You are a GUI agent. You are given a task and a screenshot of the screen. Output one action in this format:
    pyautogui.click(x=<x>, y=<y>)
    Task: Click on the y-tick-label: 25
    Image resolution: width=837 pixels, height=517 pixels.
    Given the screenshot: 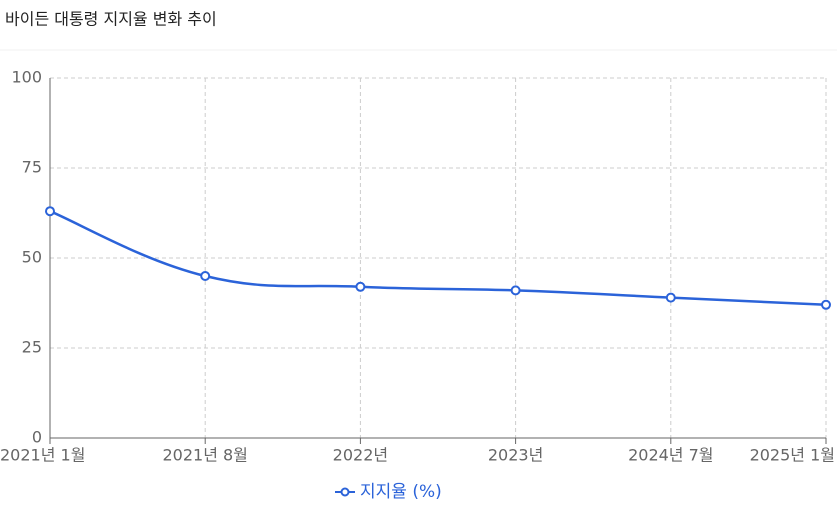 What is the action you would take?
    pyautogui.click(x=32, y=347)
    